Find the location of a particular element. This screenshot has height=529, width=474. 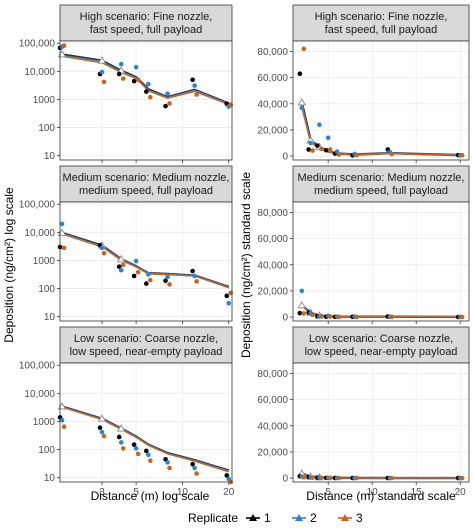

legend-items: 1 2 3 is located at coordinates (304, 518).